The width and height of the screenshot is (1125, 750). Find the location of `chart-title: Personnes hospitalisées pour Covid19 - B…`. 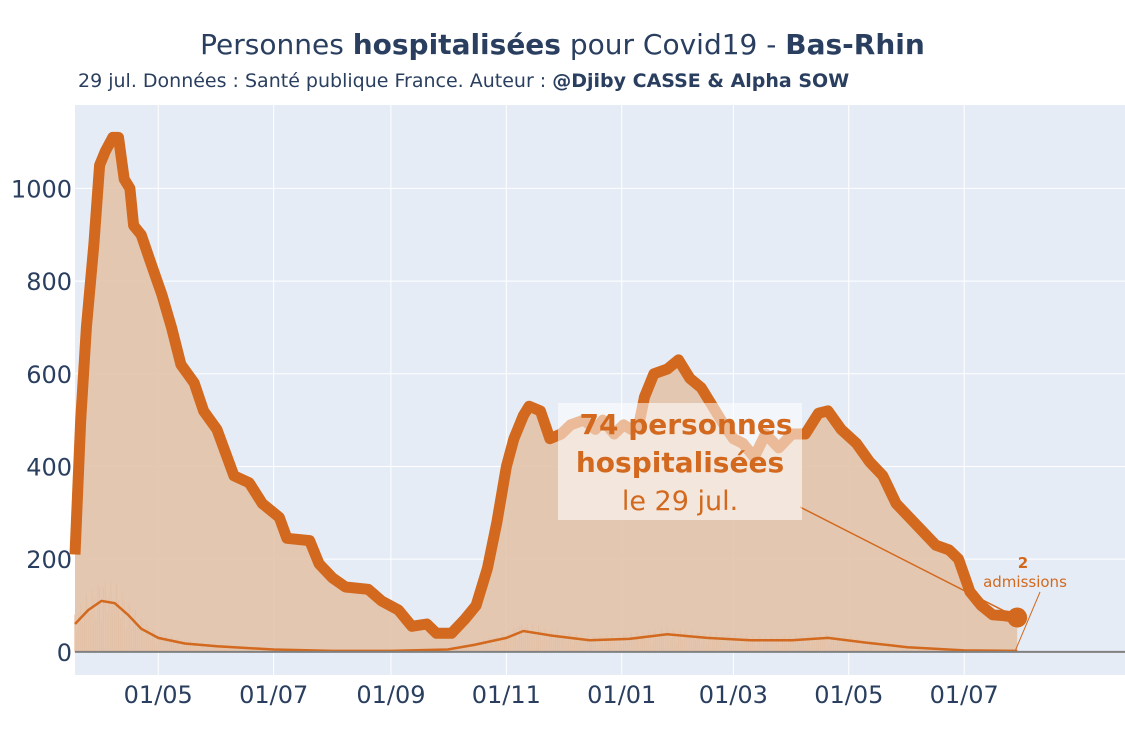

chart-title: Personnes hospitalisées pour Covid19 - B… is located at coordinates (562, 44).